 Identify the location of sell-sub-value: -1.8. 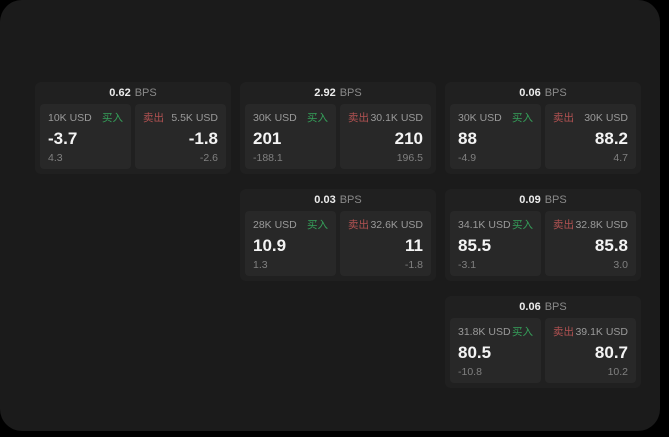
(413, 265).